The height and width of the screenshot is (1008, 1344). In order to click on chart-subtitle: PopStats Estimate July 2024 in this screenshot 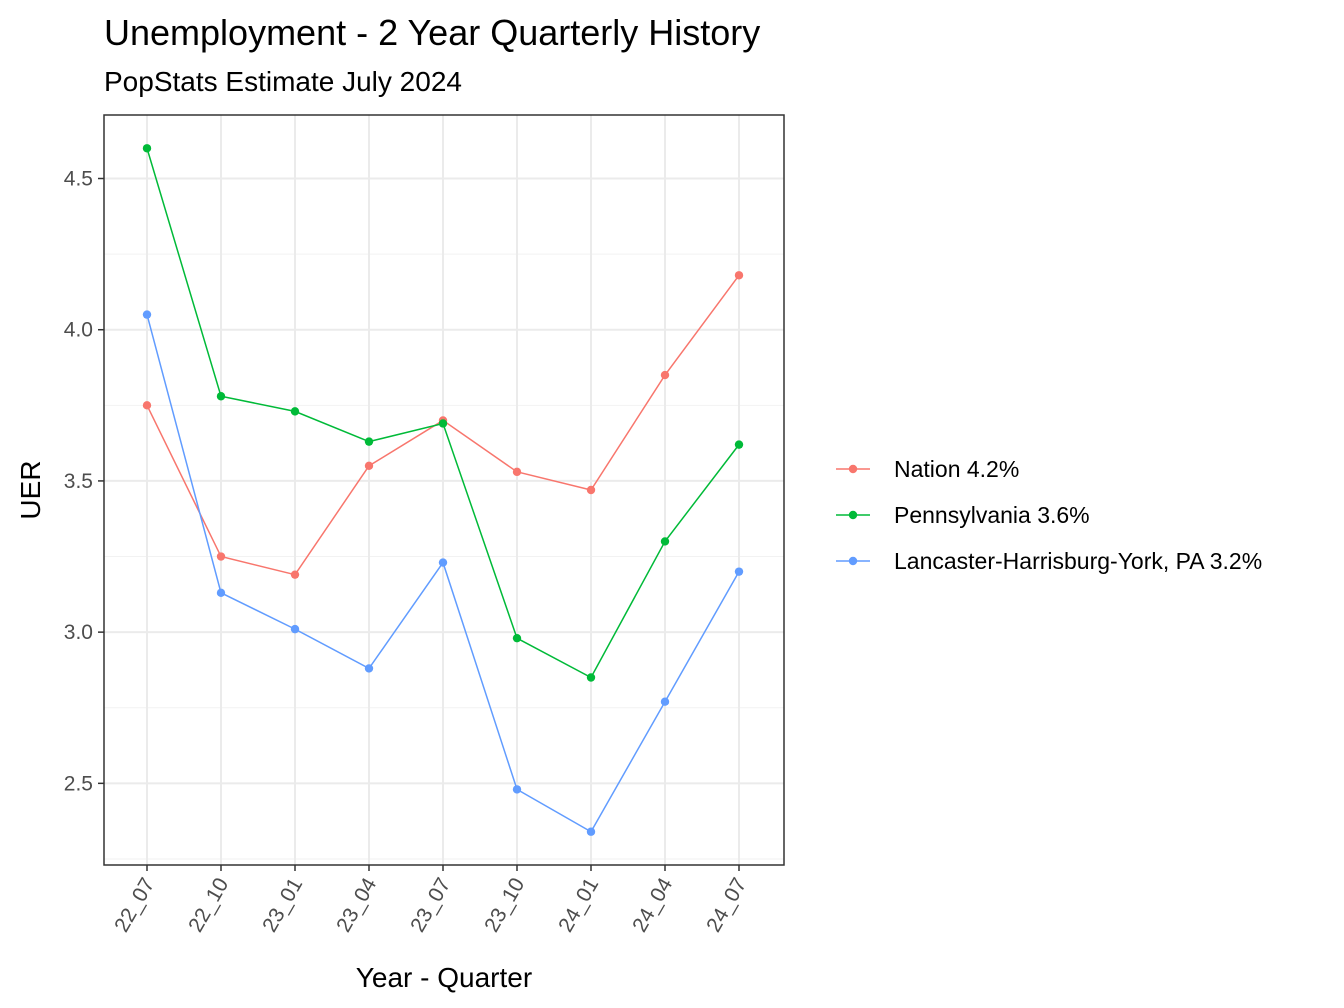, I will do `click(283, 81)`.